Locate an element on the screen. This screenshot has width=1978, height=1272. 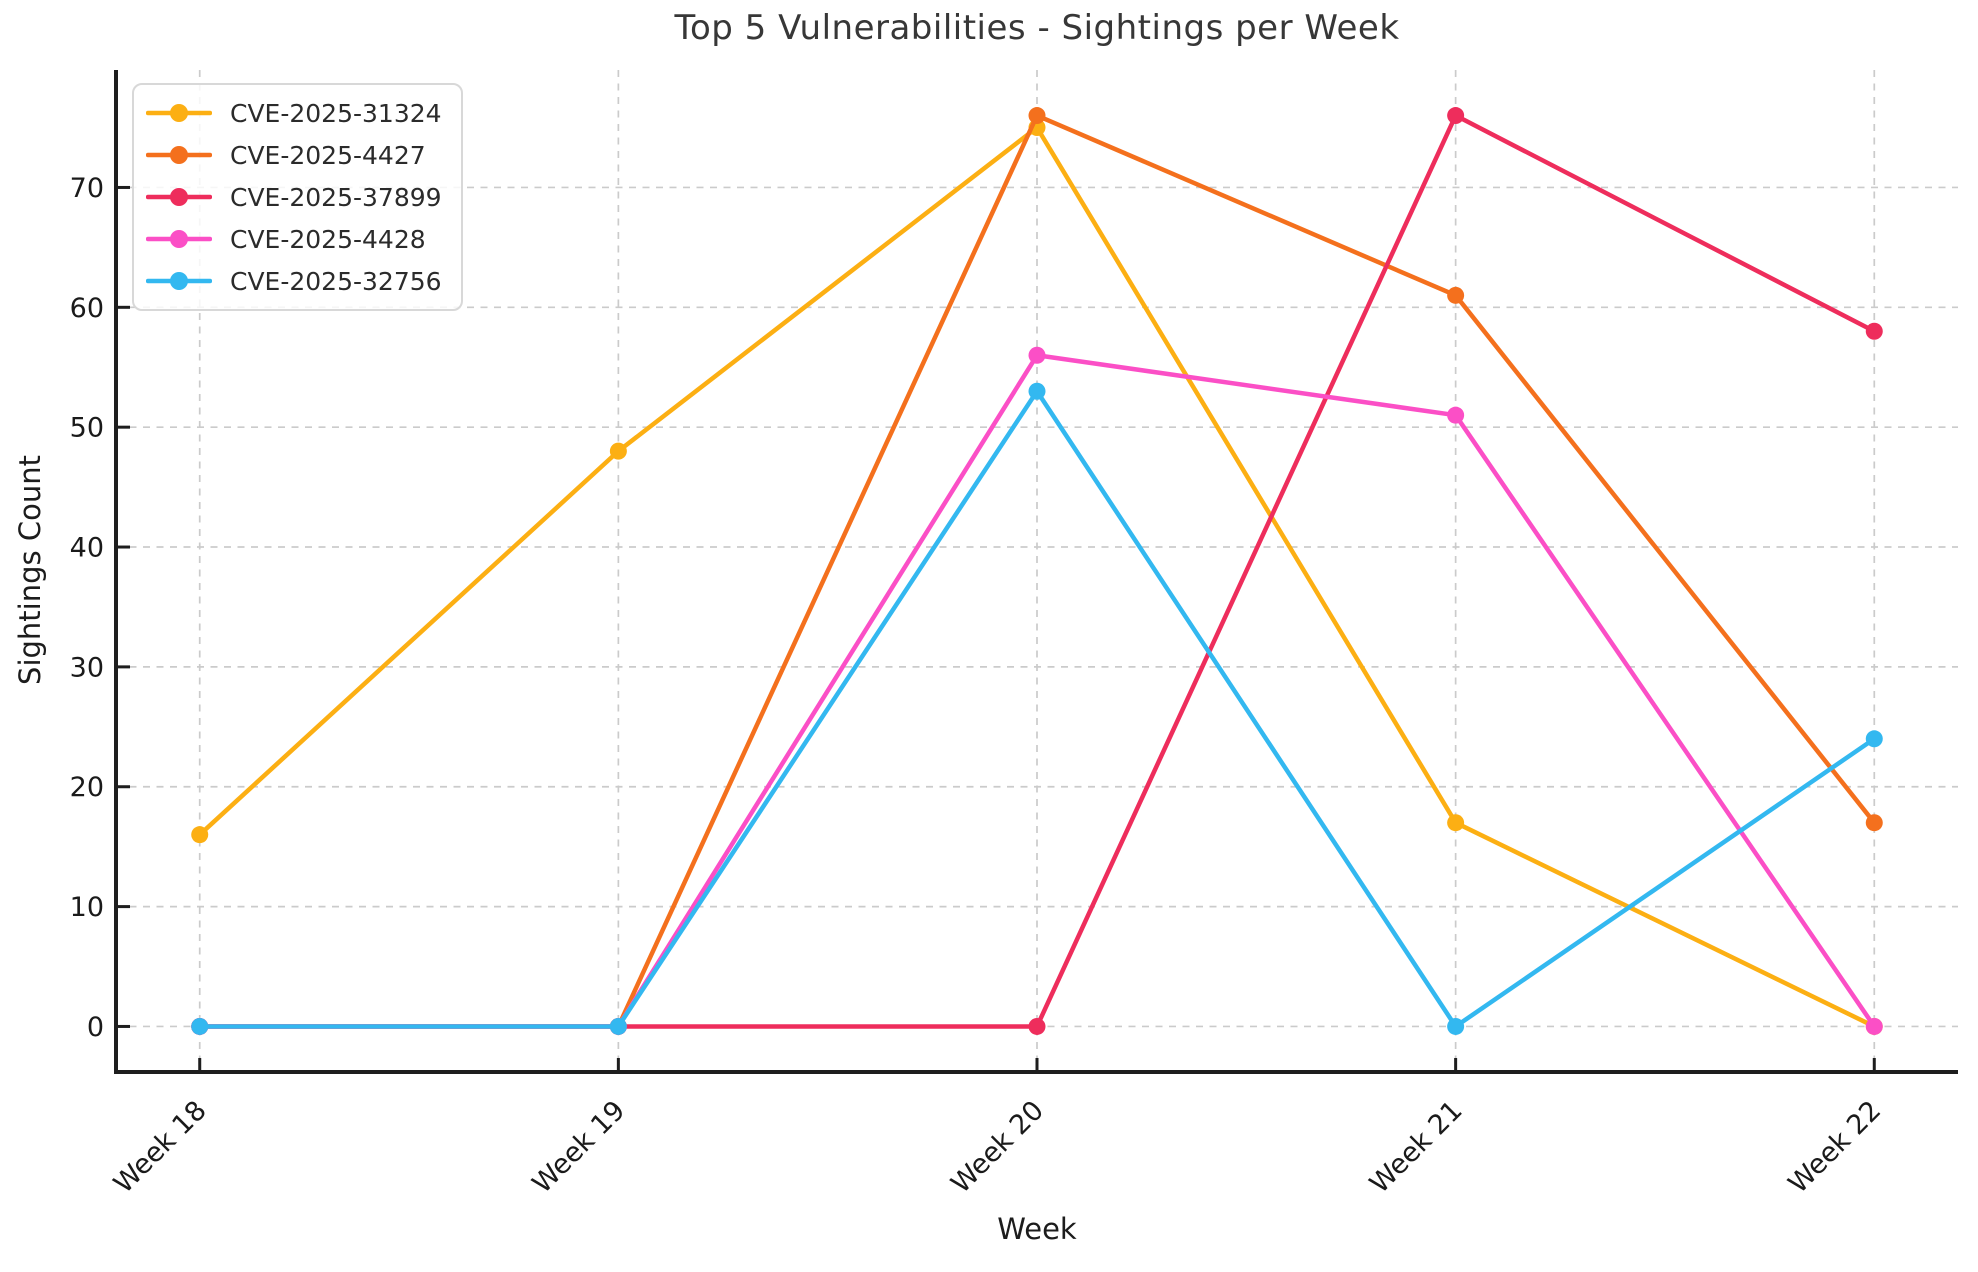
legend-item: CVE-2025-4427 is located at coordinates (296, 155).